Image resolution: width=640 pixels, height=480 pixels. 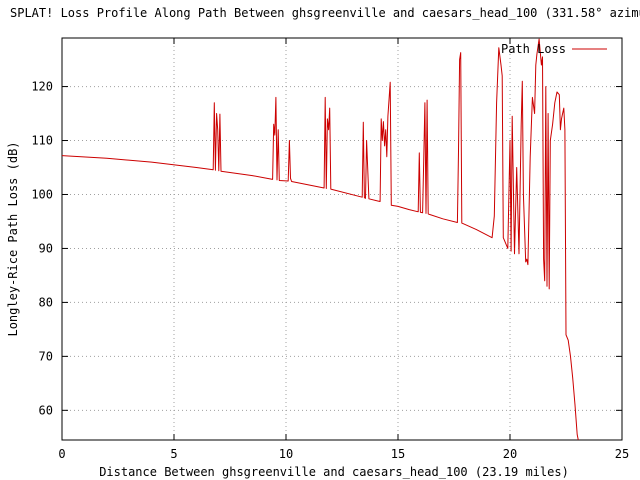 I want to click on x-tick-label: 20, so click(x=510, y=454).